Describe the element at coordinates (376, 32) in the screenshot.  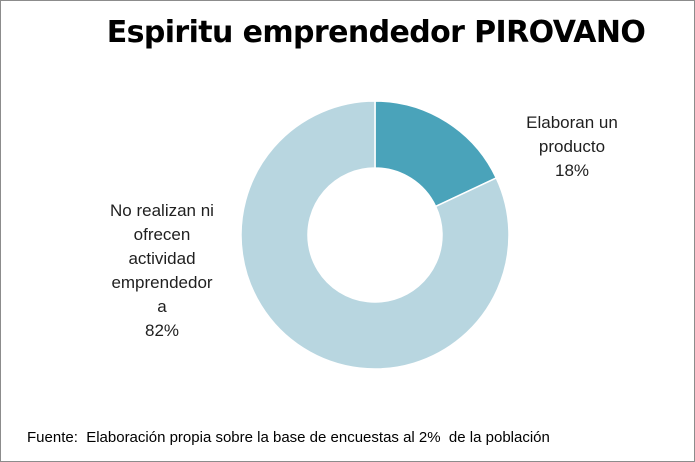
I see `chart-title: Espiritu emprendedor PIROVANO` at that location.